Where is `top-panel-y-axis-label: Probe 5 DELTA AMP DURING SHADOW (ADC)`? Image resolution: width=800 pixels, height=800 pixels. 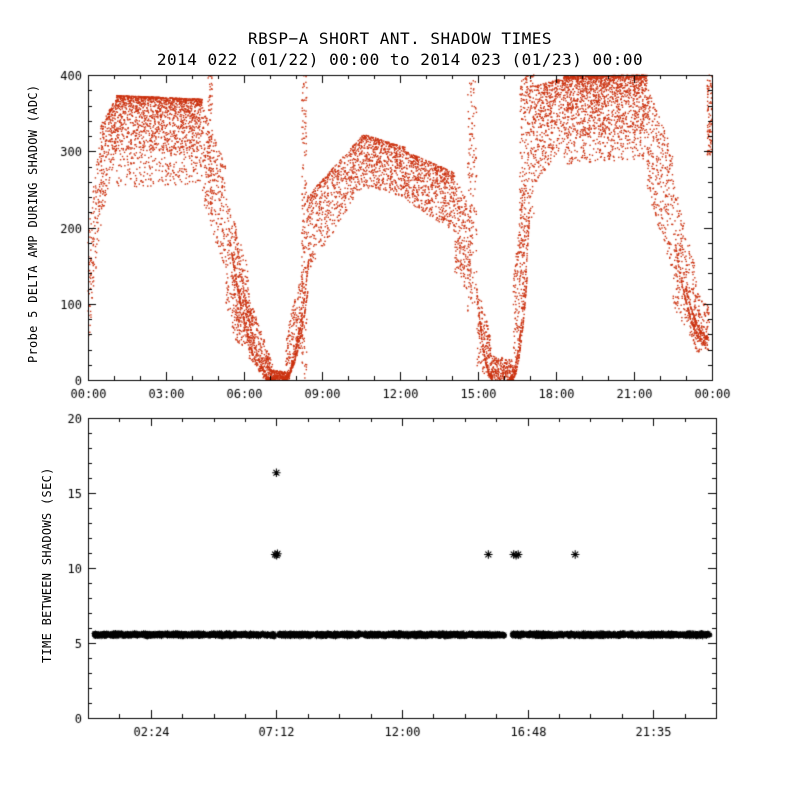 top-panel-y-axis-label: Probe 5 DELTA AMP DURING SHADOW (ADC) is located at coordinates (33, 223).